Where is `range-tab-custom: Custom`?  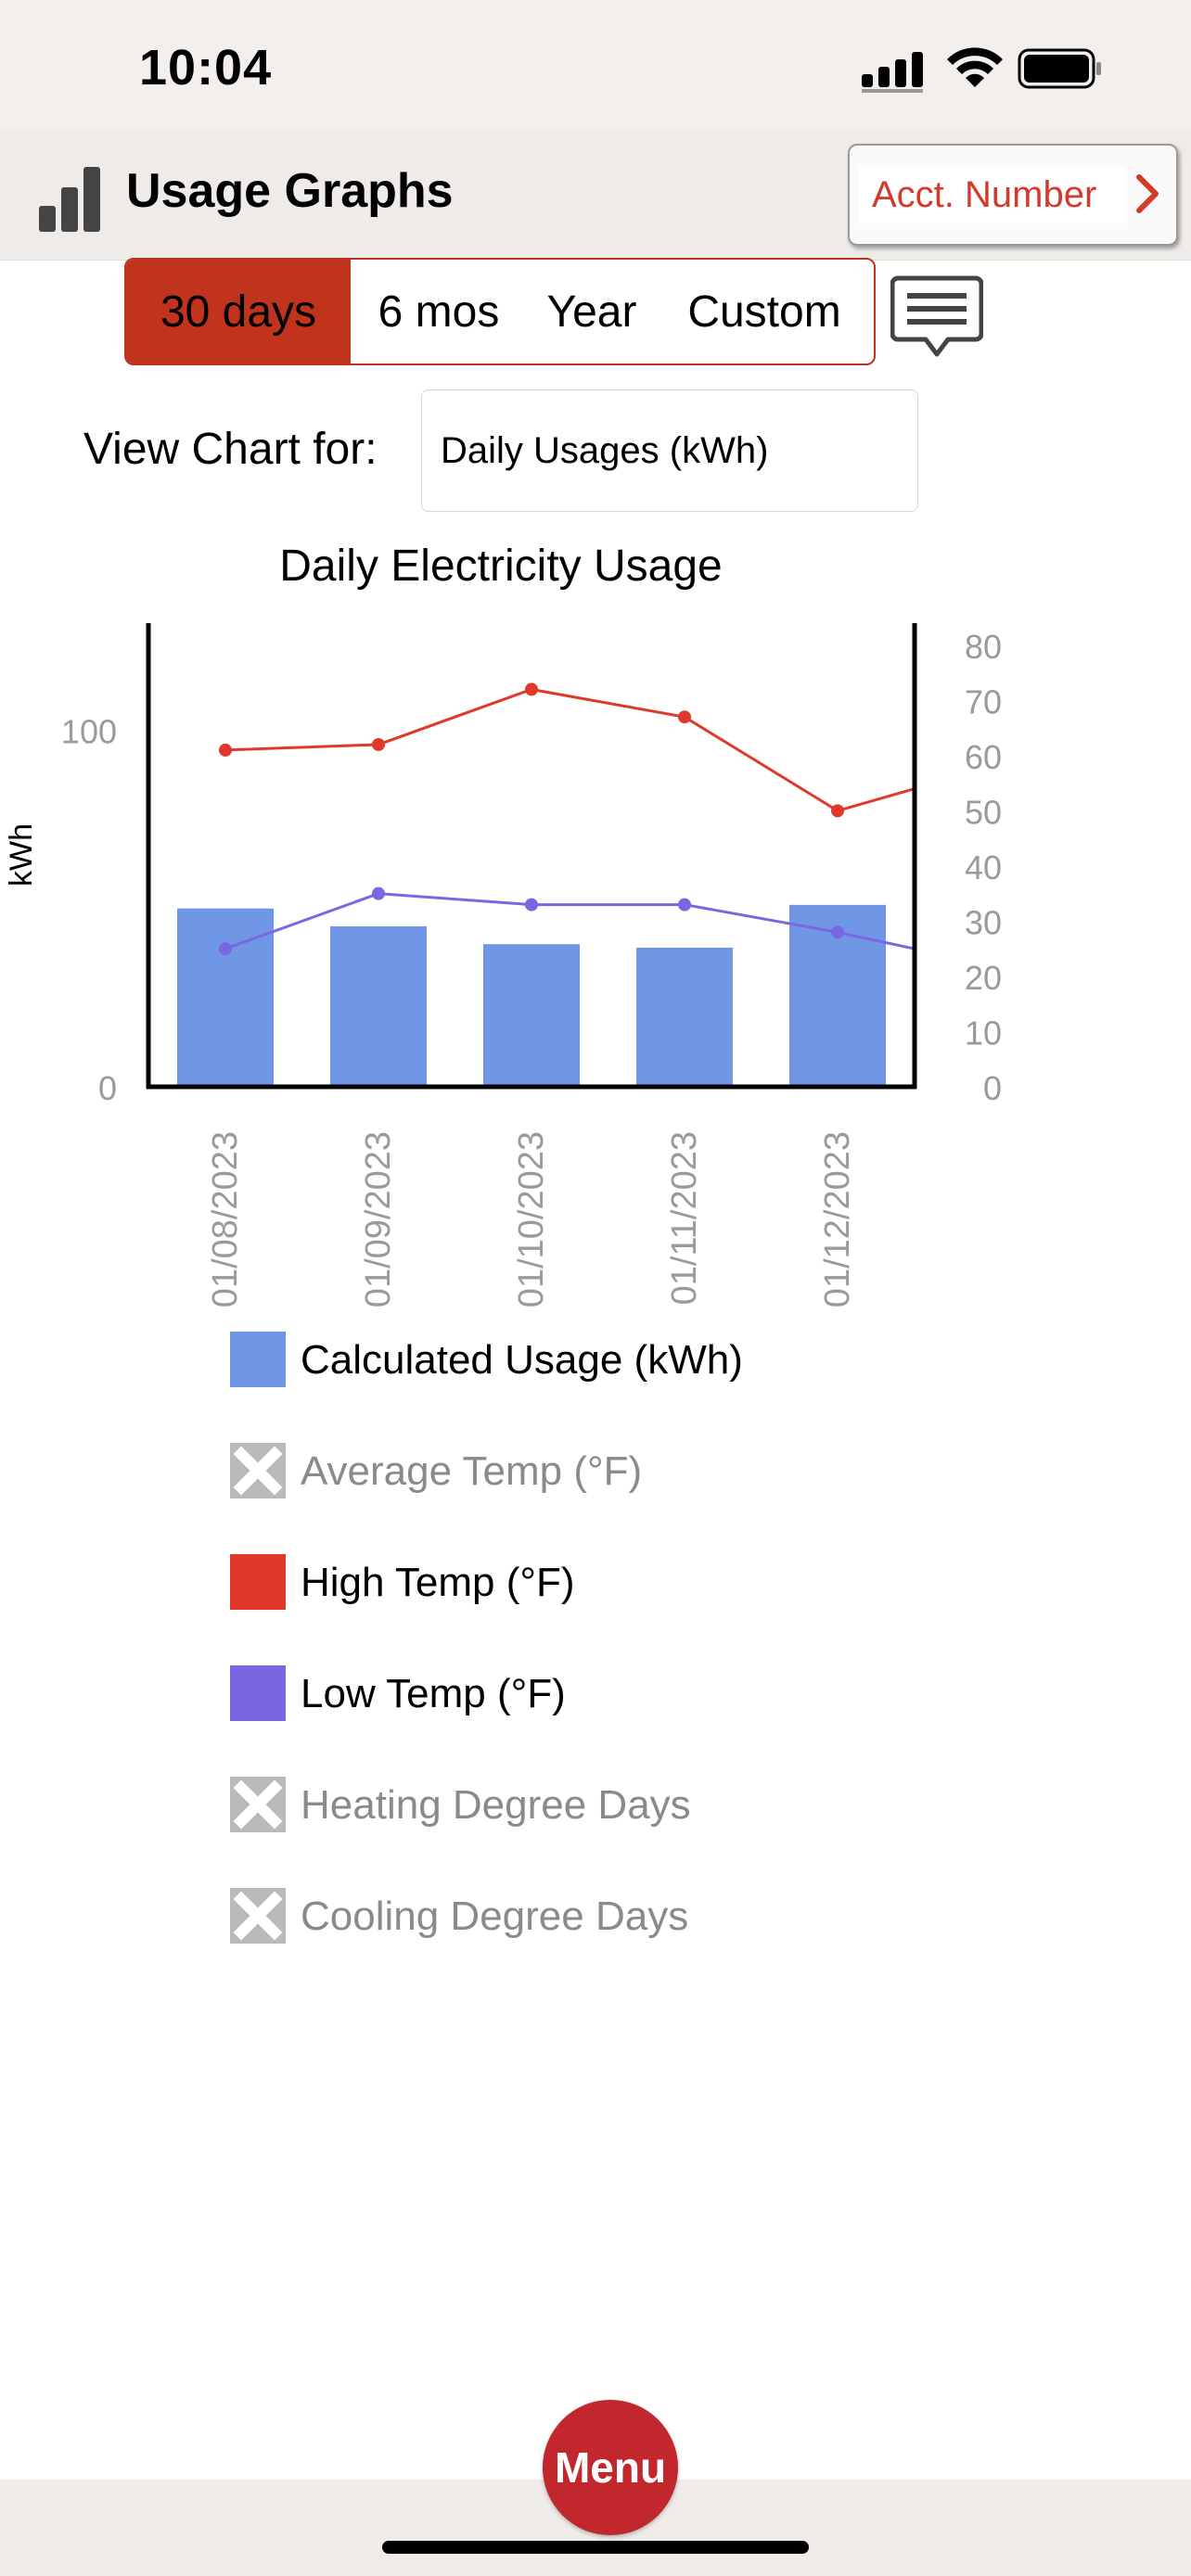 range-tab-custom: Custom is located at coordinates (764, 312).